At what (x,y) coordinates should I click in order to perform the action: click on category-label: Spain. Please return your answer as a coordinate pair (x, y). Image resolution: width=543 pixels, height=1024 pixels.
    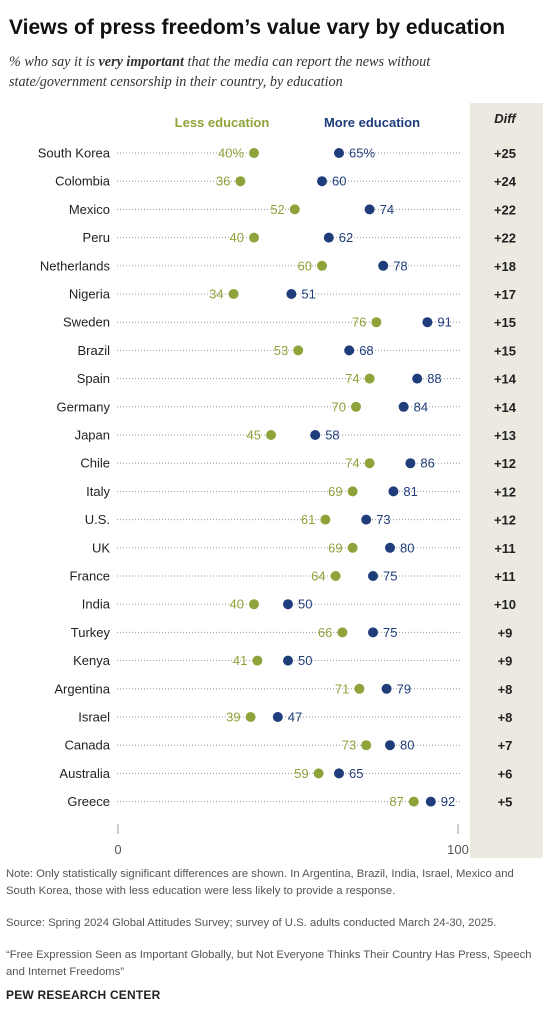
    Looking at the image, I should click on (93, 378).